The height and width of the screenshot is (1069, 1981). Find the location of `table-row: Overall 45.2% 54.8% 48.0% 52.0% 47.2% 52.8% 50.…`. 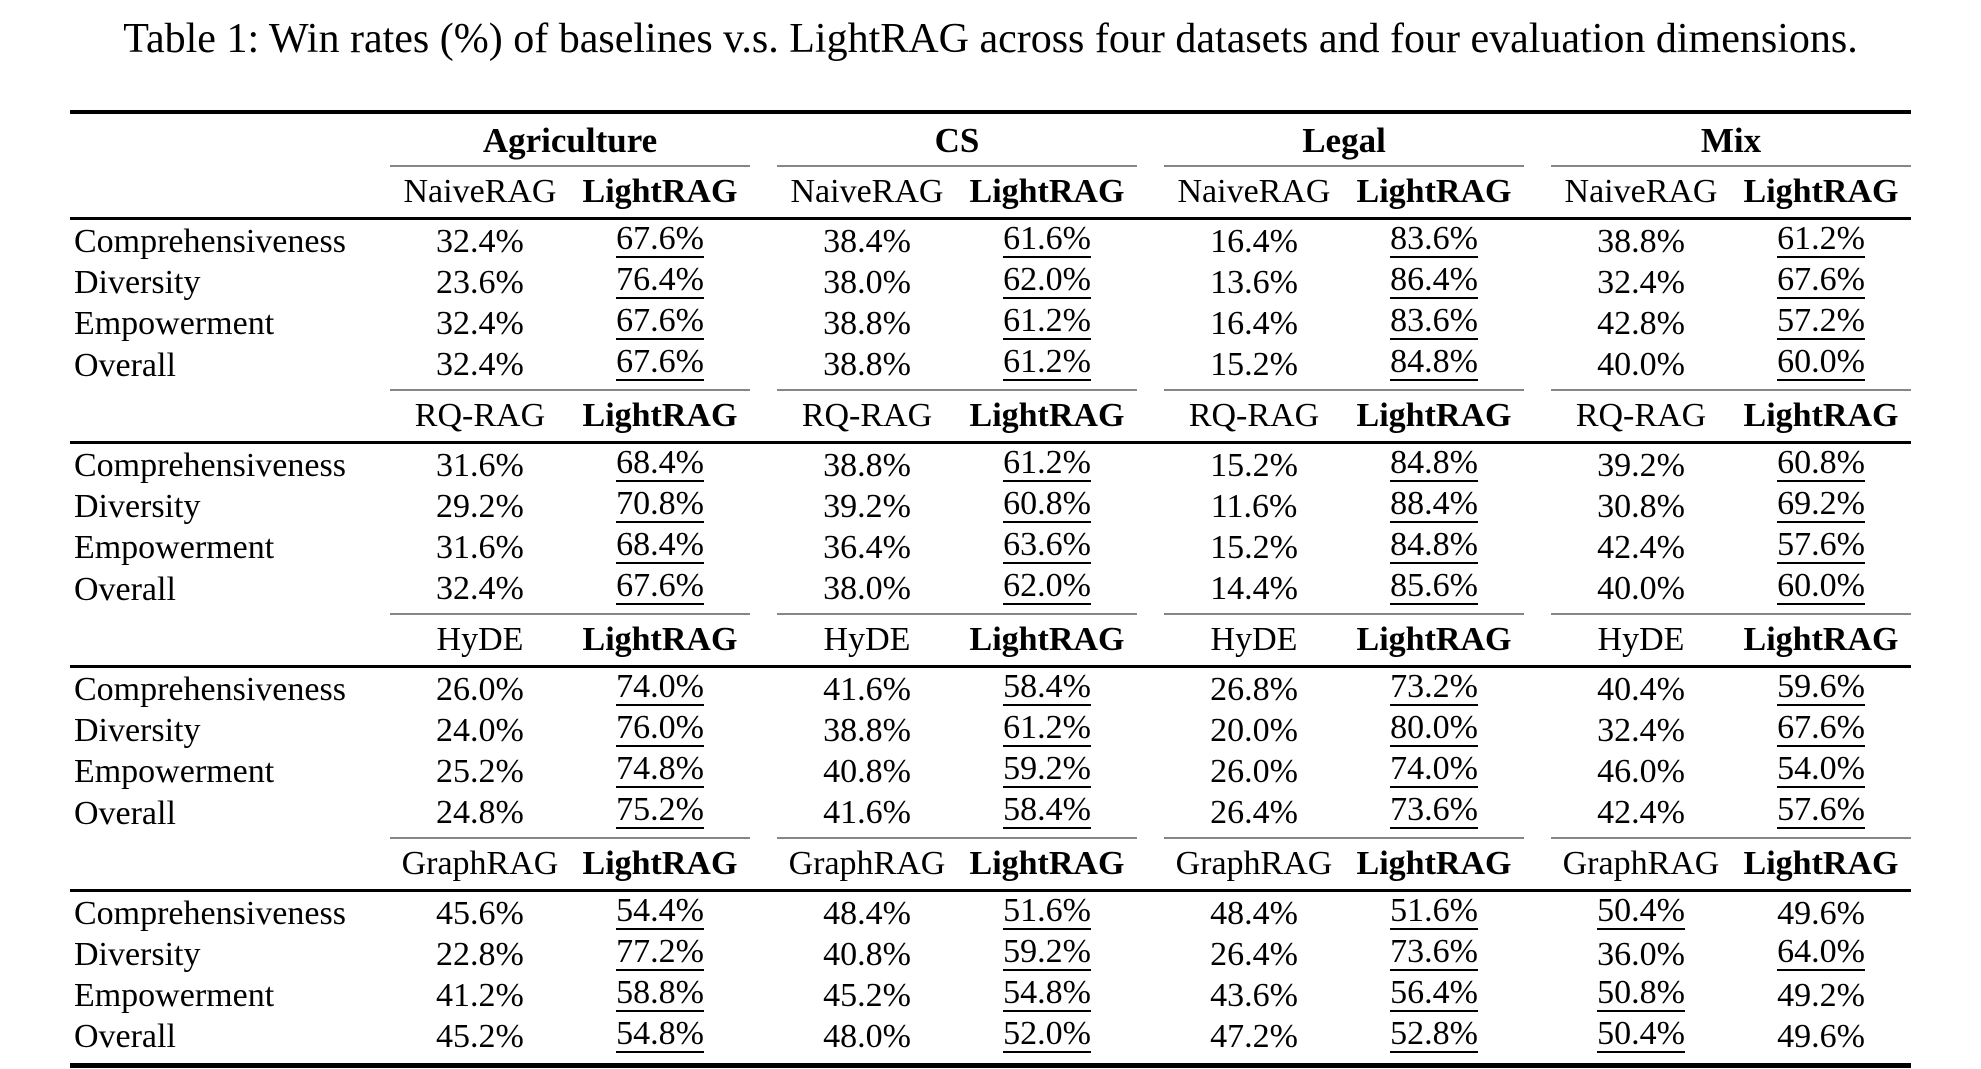

table-row: Overall 45.2% 54.8% 48.0% 52.0% 47.2% 52.8% 50.… is located at coordinates (990, 1041).